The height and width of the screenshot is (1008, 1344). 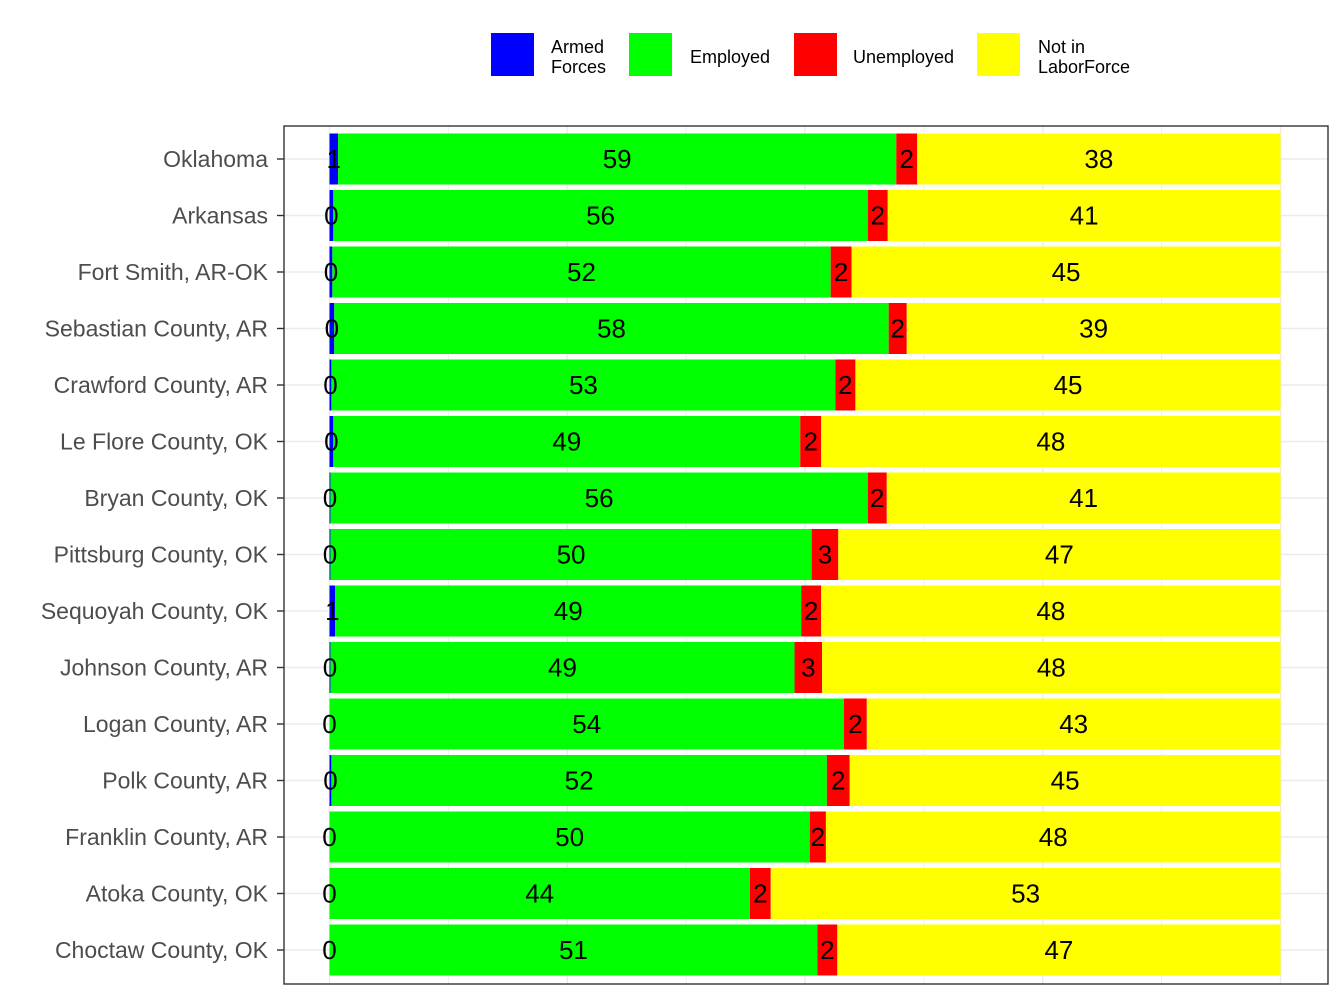 I want to click on legend-key-employed, so click(x=650, y=54).